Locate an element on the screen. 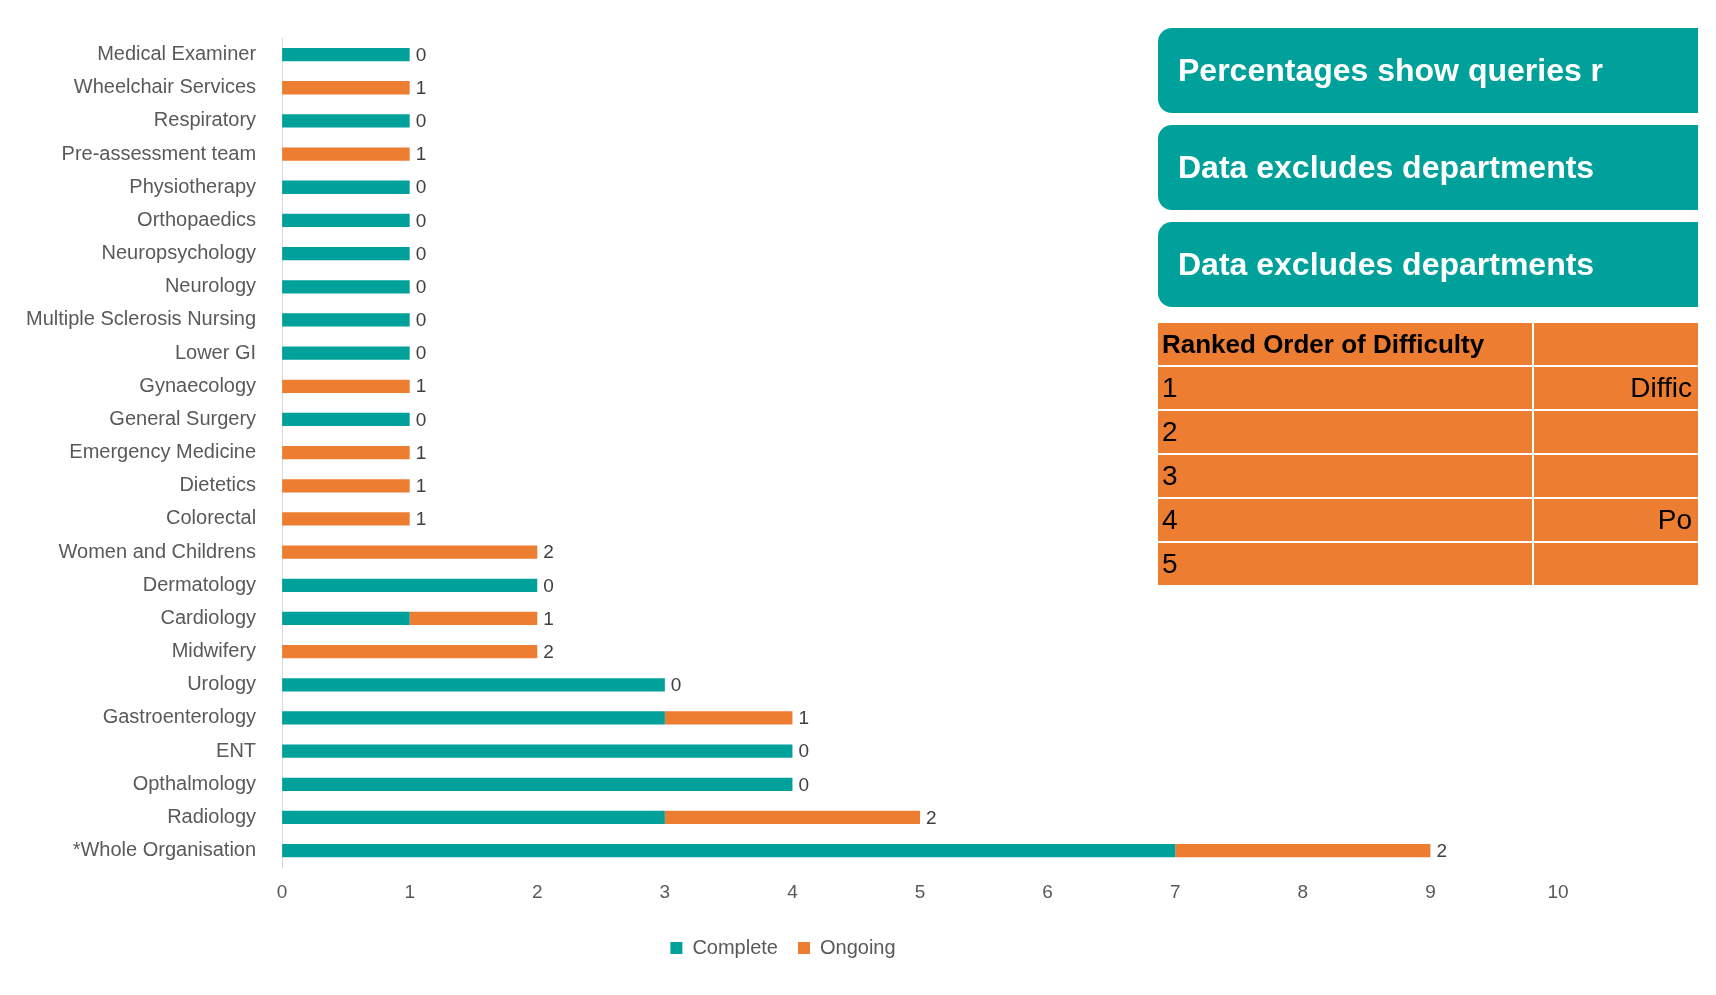 This screenshot has height=995, width=1716. x-tick-label: 2 is located at coordinates (537, 891).